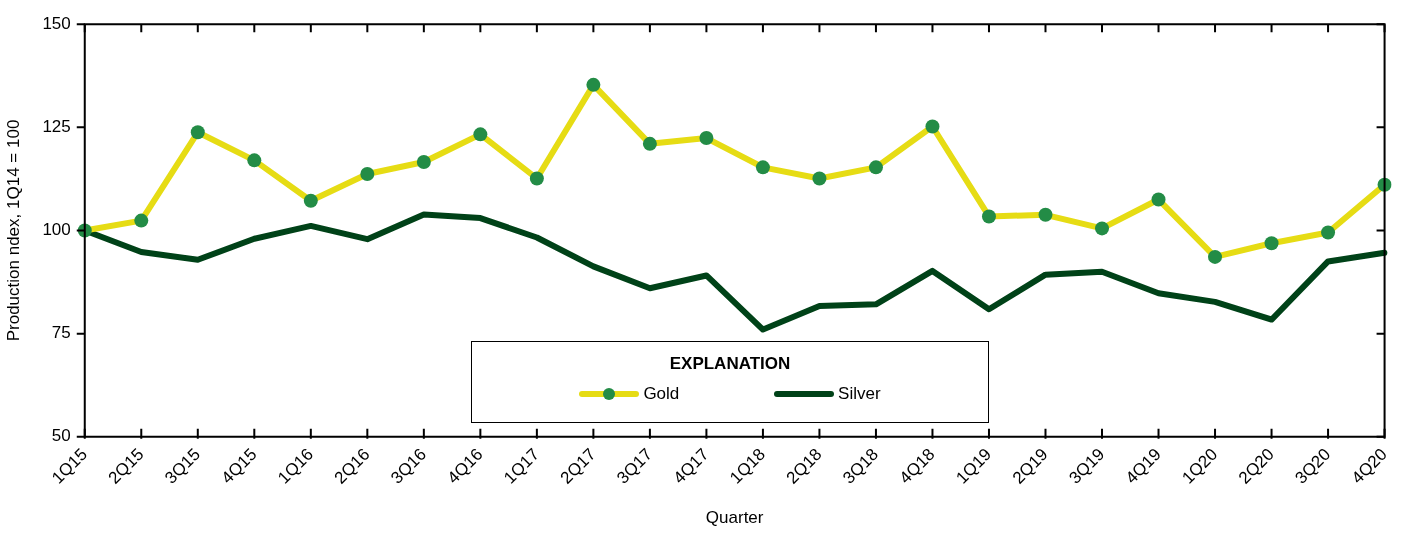 Image resolution: width=1407 pixels, height=533 pixels. What do you see at coordinates (734, 518) in the screenshot?
I see `x-axis-title: Quarter` at bounding box center [734, 518].